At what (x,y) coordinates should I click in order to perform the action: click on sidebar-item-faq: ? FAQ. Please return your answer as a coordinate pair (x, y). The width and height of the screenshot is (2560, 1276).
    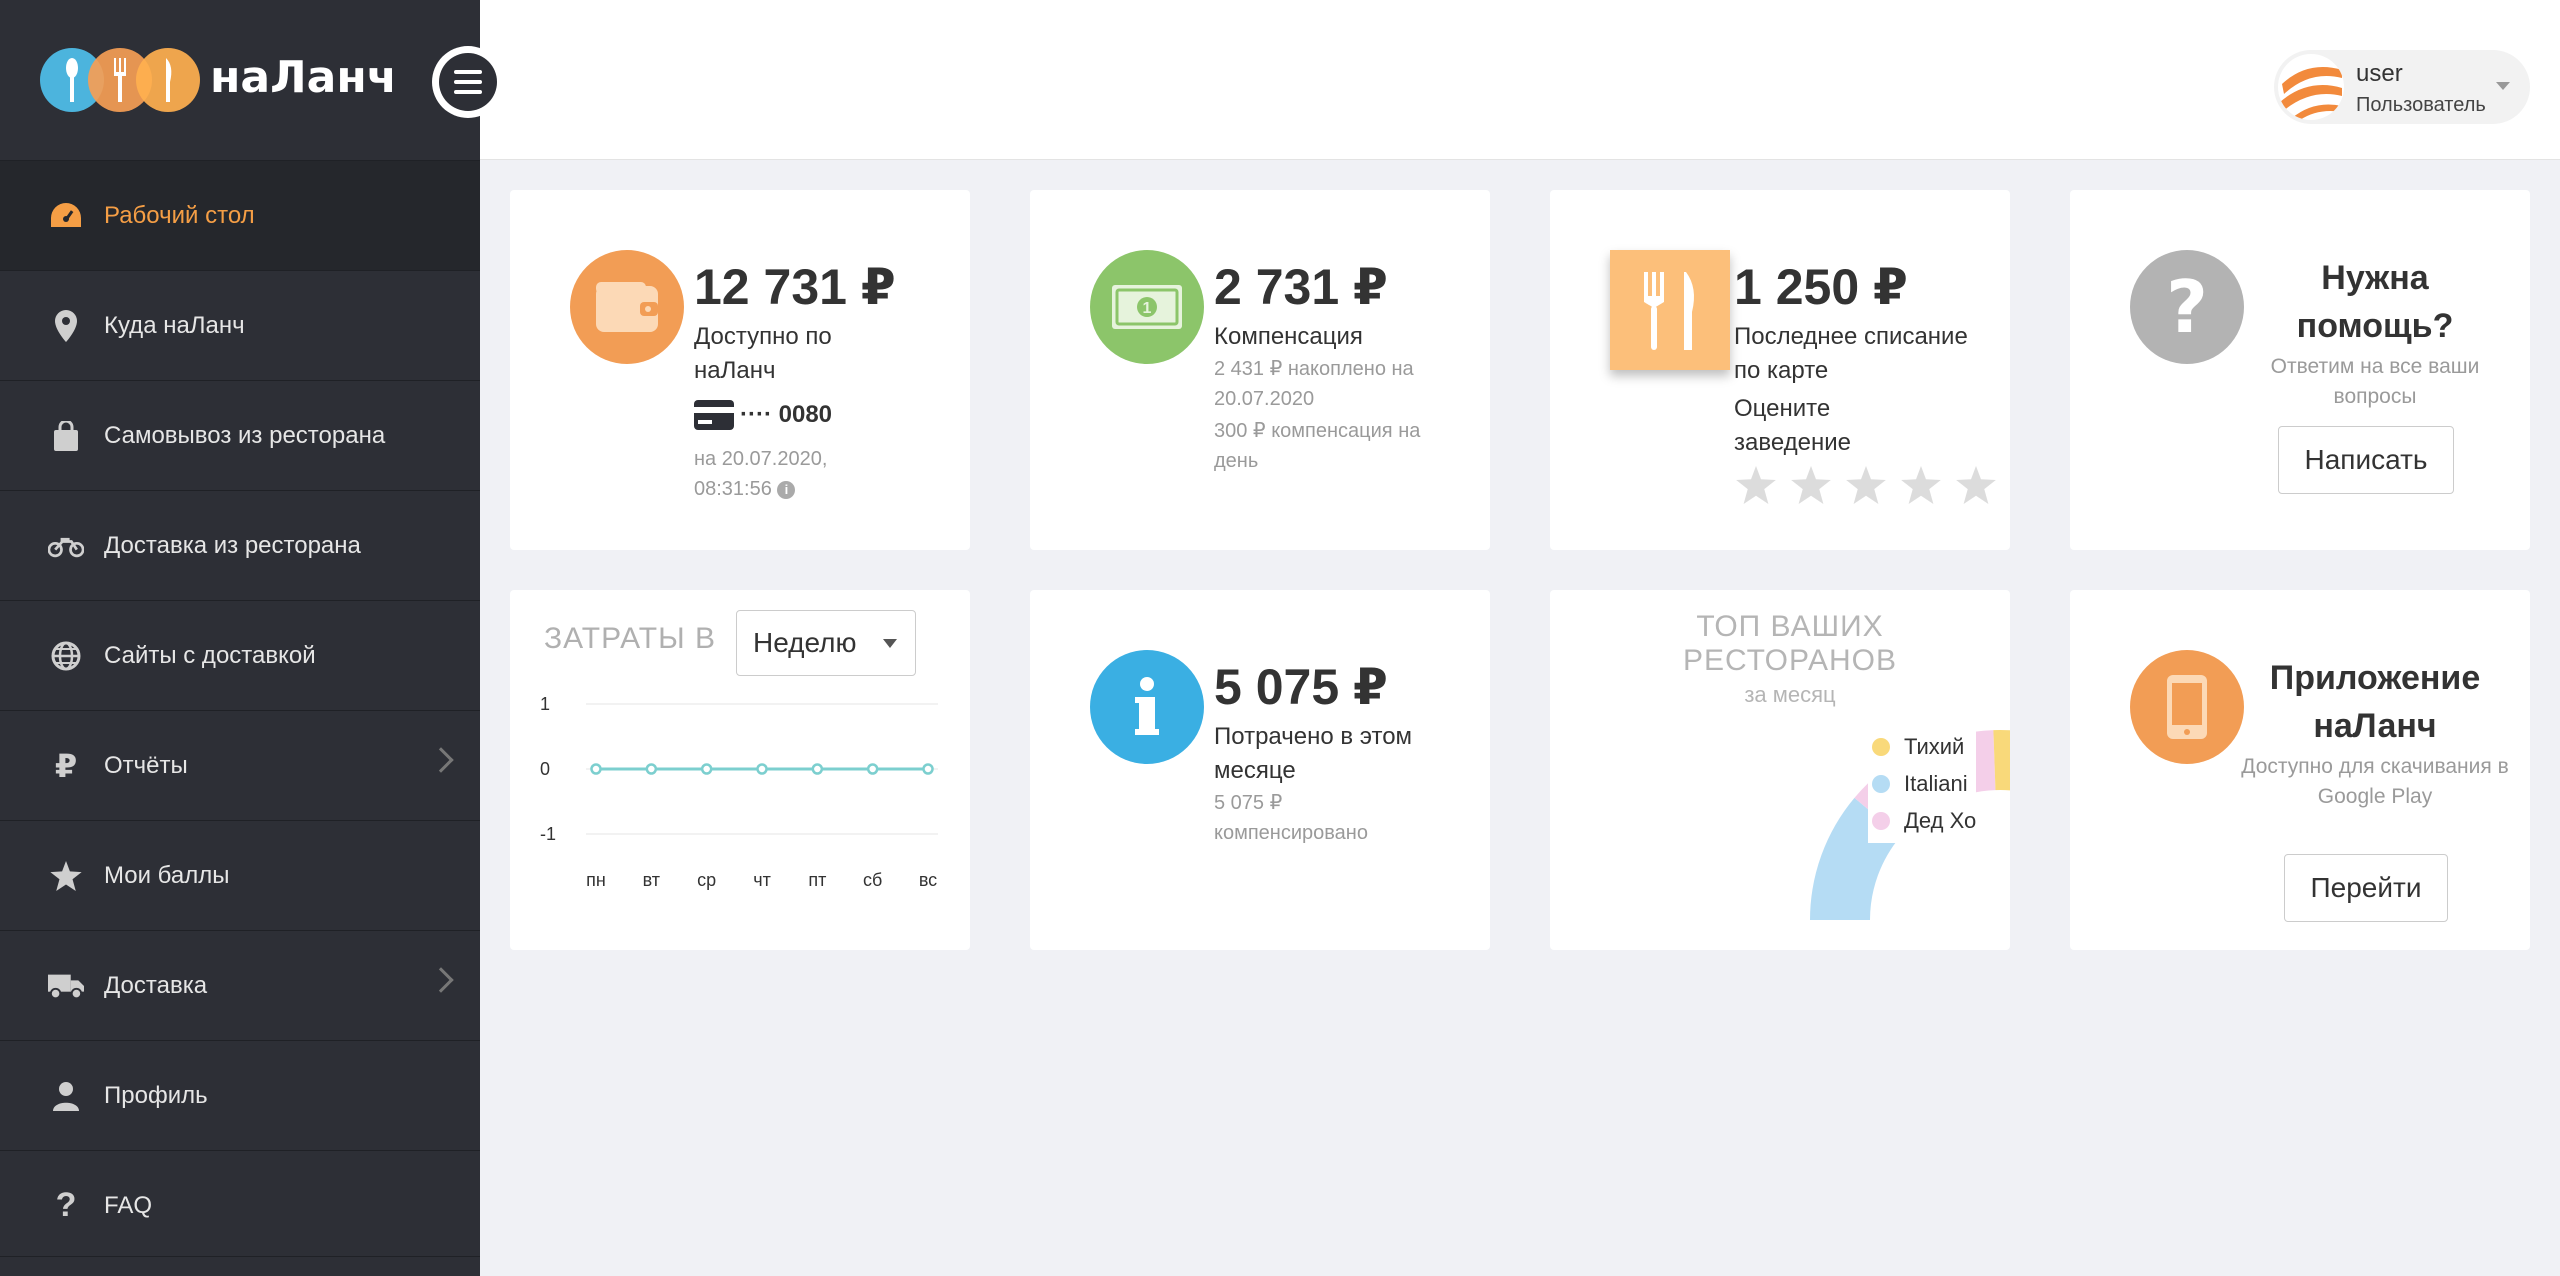
    Looking at the image, I should click on (240, 1205).